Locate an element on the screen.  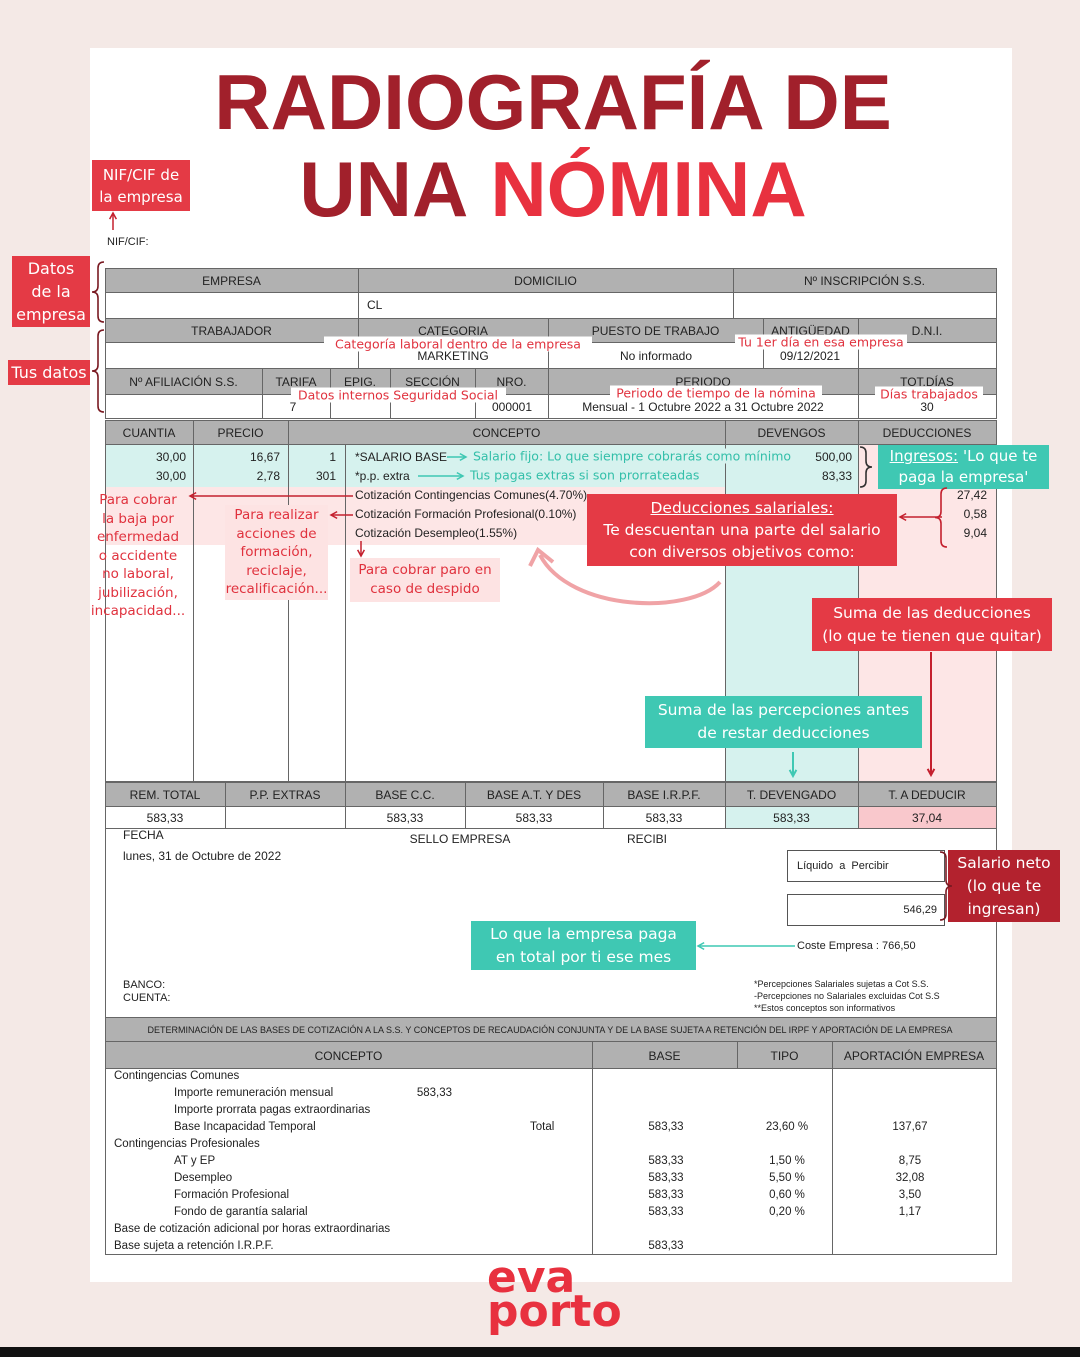
note-text: Datos internos Seguridad Social is located at coordinates (398, 395).